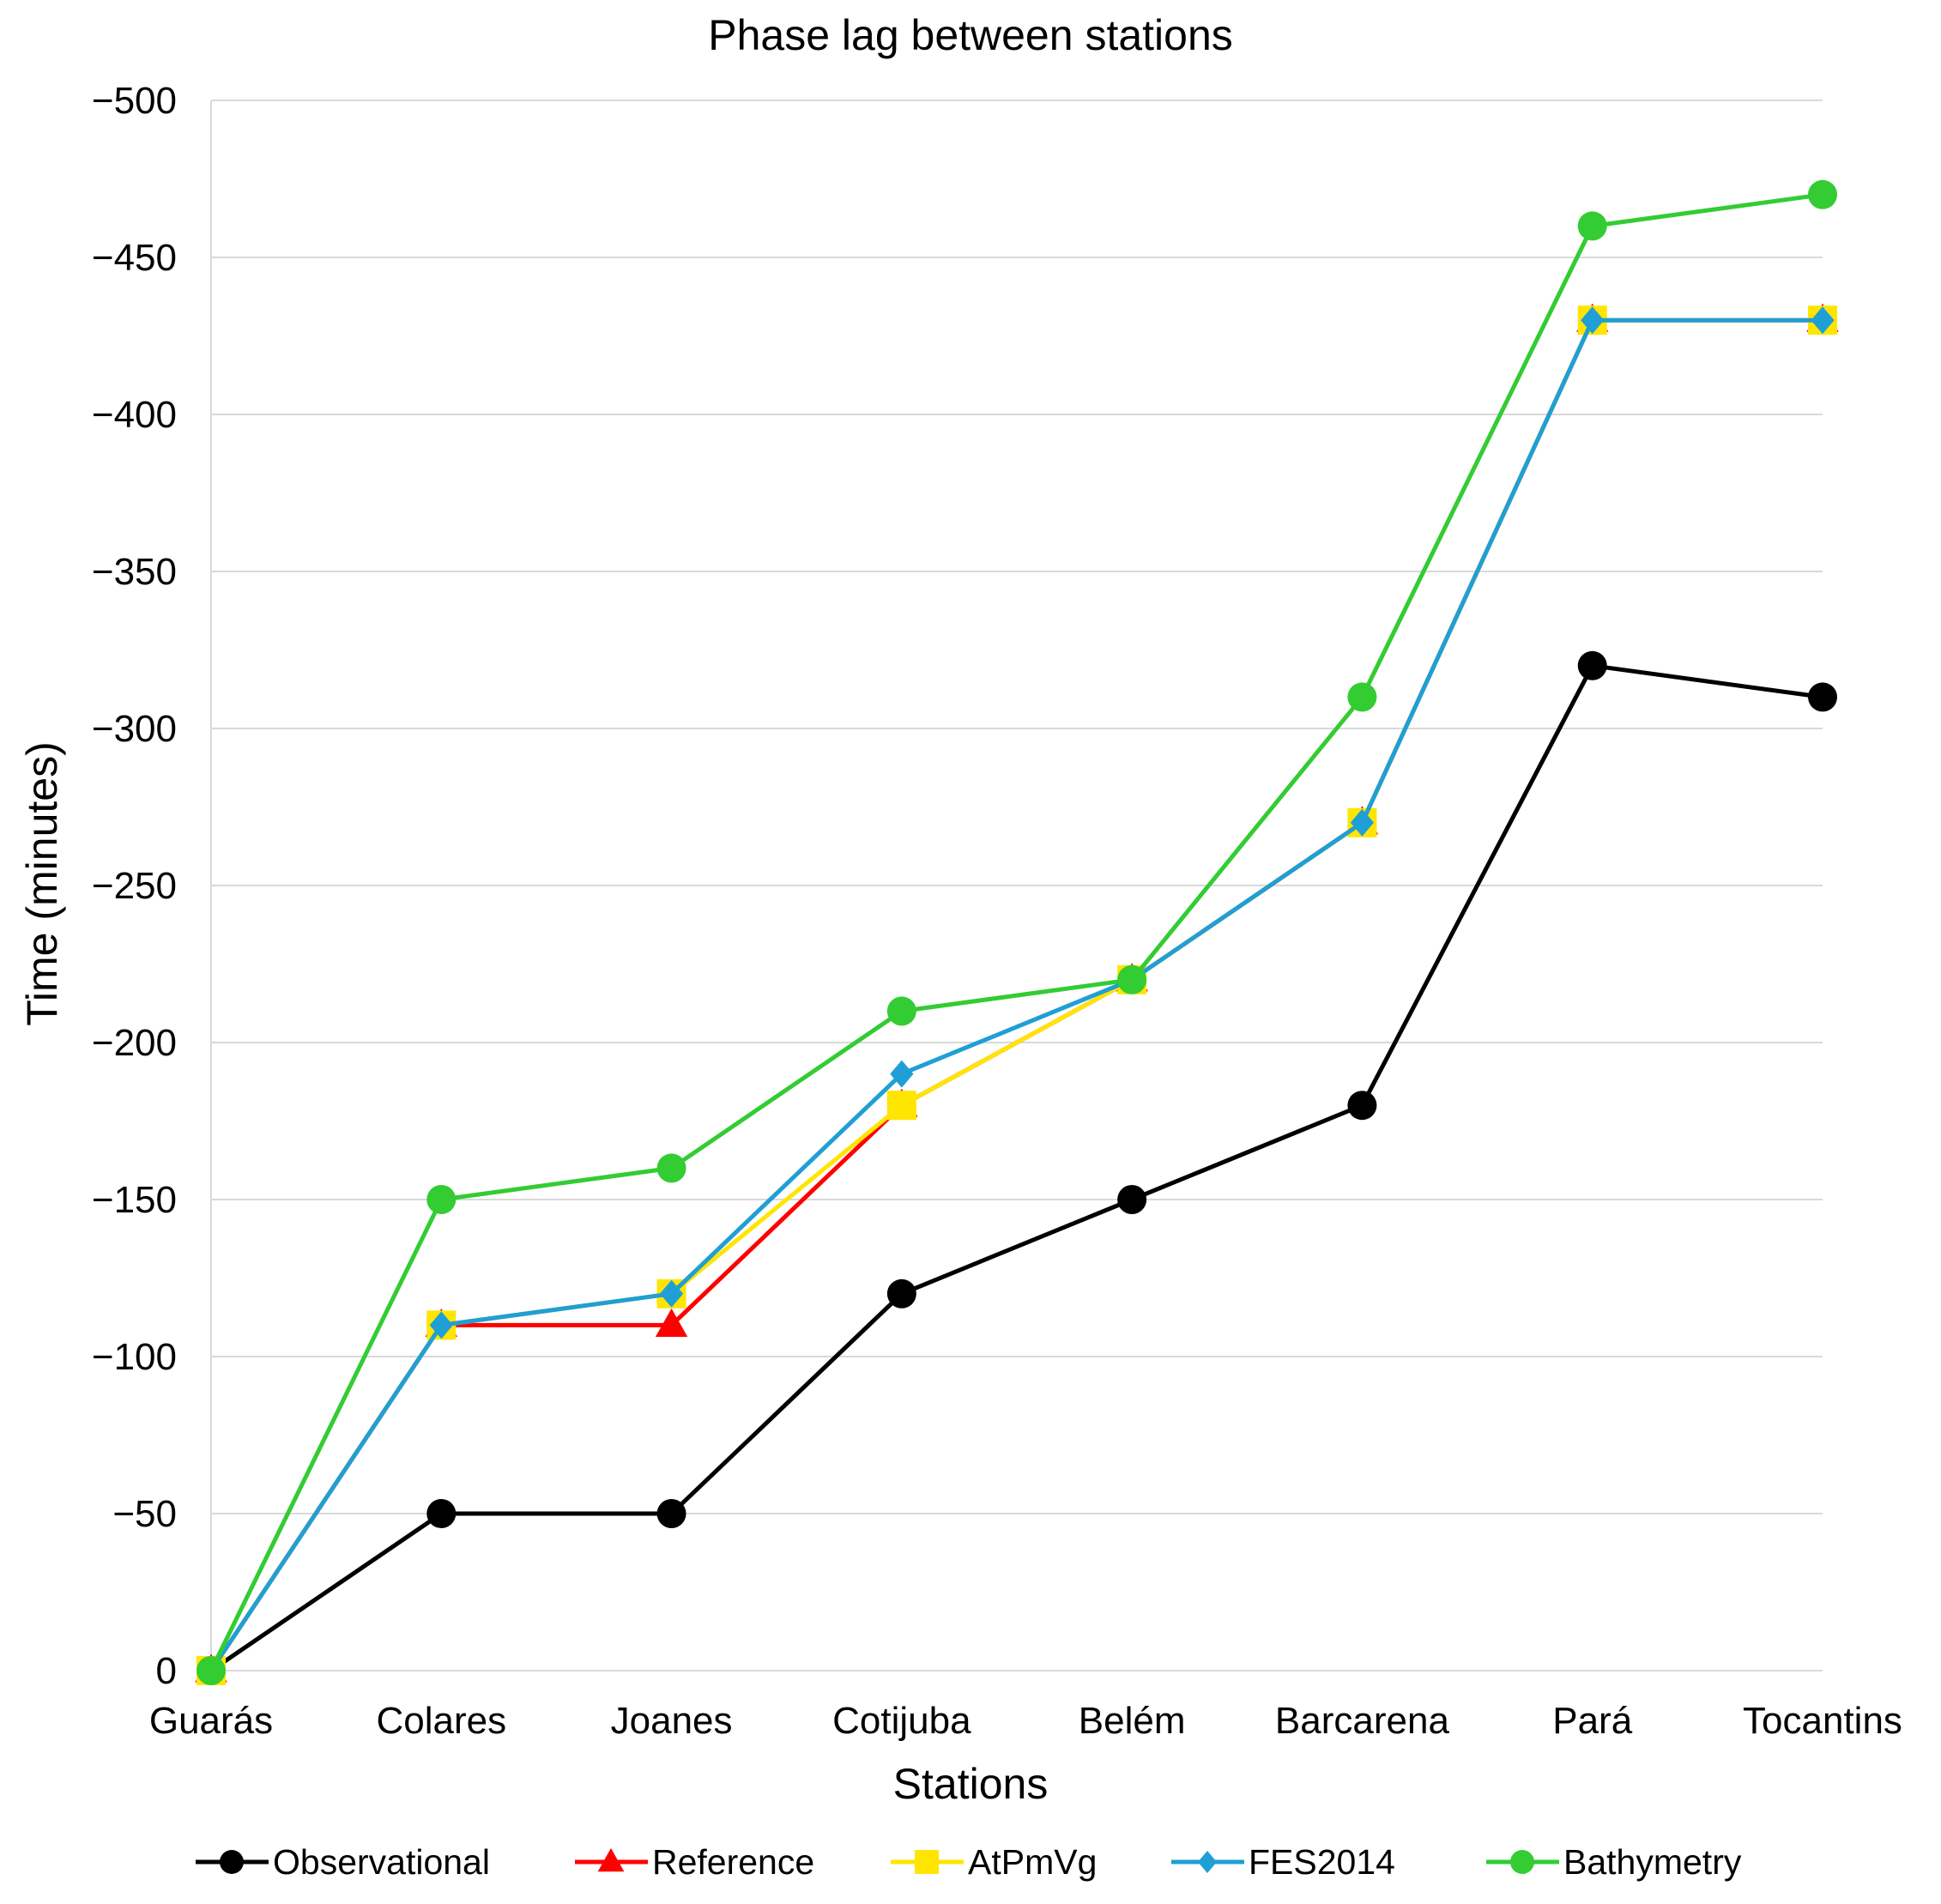 This screenshot has height=1904, width=1941. What do you see at coordinates (1592, 1721) in the screenshot?
I see `x-tick-label: Pará` at bounding box center [1592, 1721].